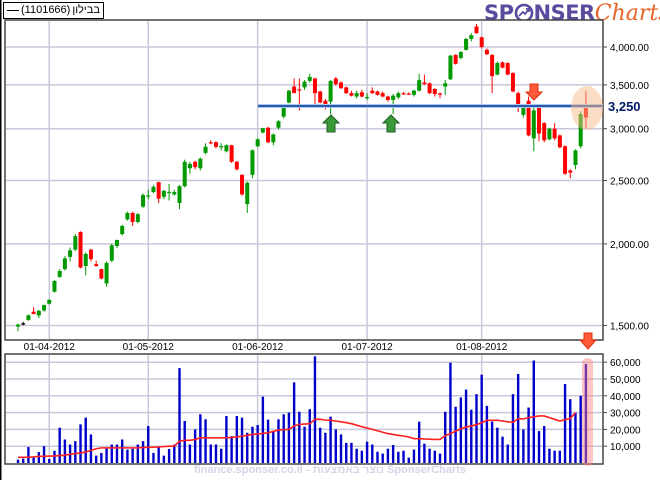  I want to click on price-tick-label: 2,000.00, so click(629, 245).